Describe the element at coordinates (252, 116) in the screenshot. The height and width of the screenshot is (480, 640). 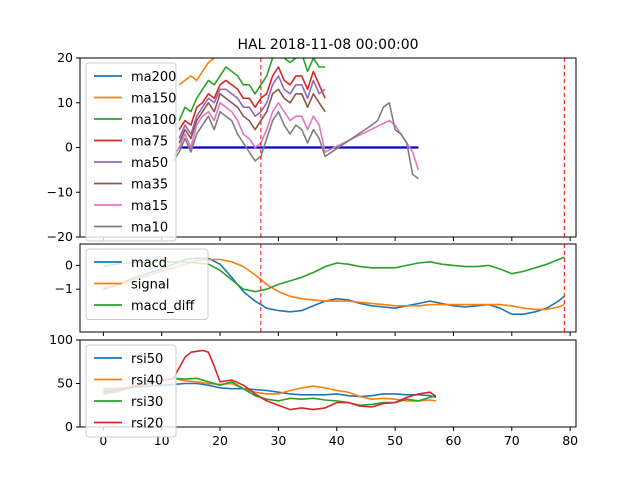
I see `series-line-ma35` at that location.